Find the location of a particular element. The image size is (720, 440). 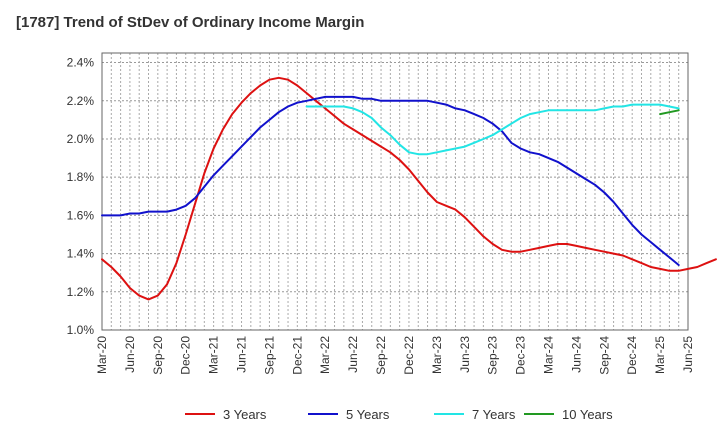

x-tick-label: Mar-21 is located at coordinates (214, 355).